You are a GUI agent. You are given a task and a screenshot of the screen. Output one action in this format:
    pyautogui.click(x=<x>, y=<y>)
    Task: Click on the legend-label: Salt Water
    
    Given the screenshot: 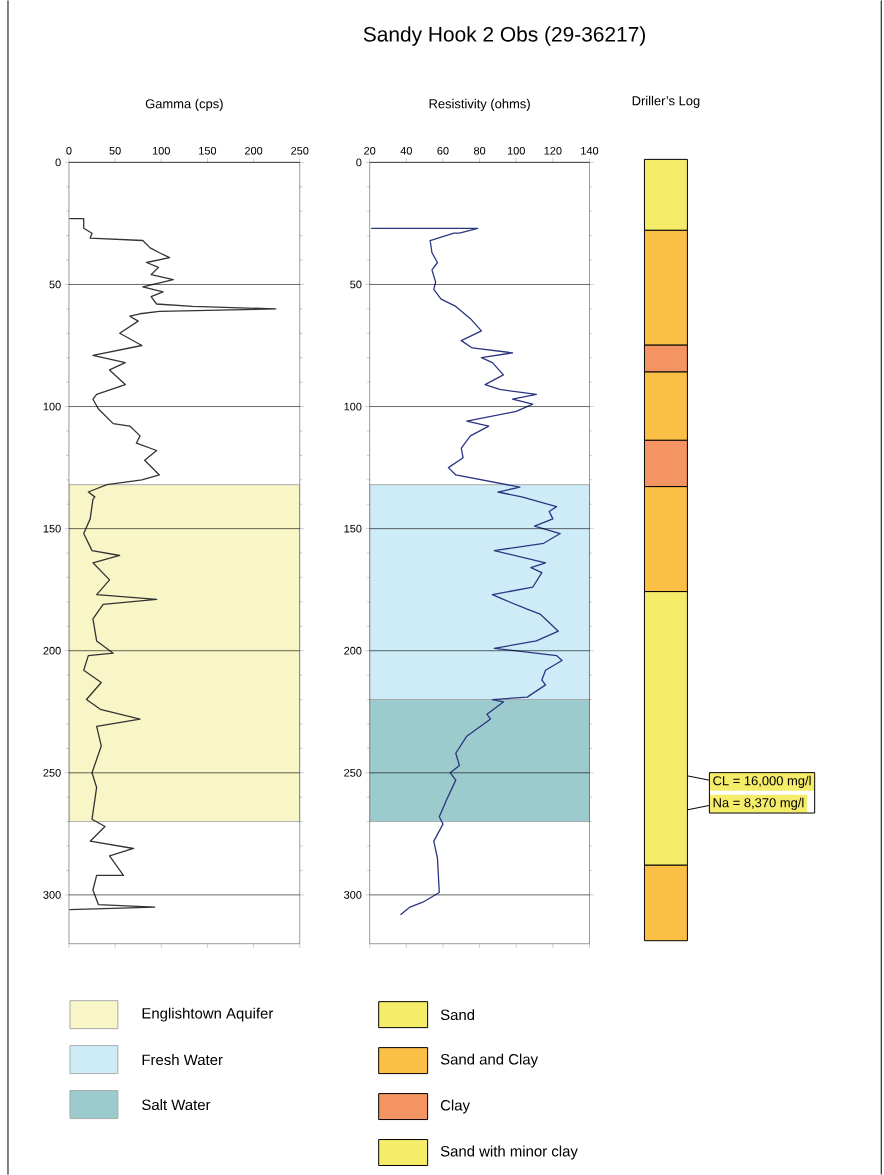 What is the action you would take?
    pyautogui.click(x=176, y=1105)
    